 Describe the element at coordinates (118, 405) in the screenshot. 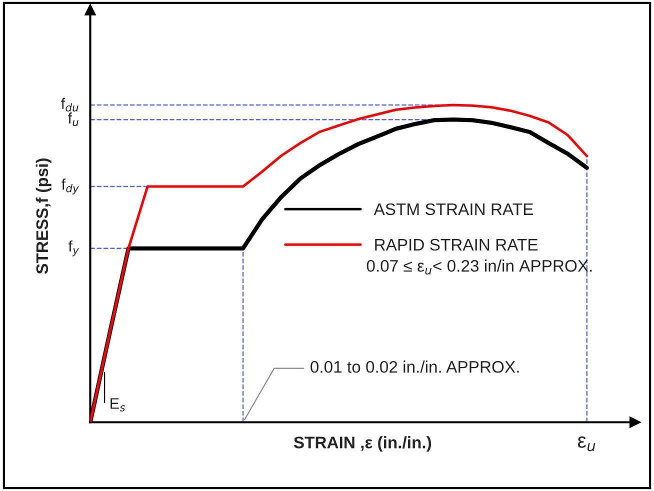

I see `annotation: E$_{s}$` at that location.